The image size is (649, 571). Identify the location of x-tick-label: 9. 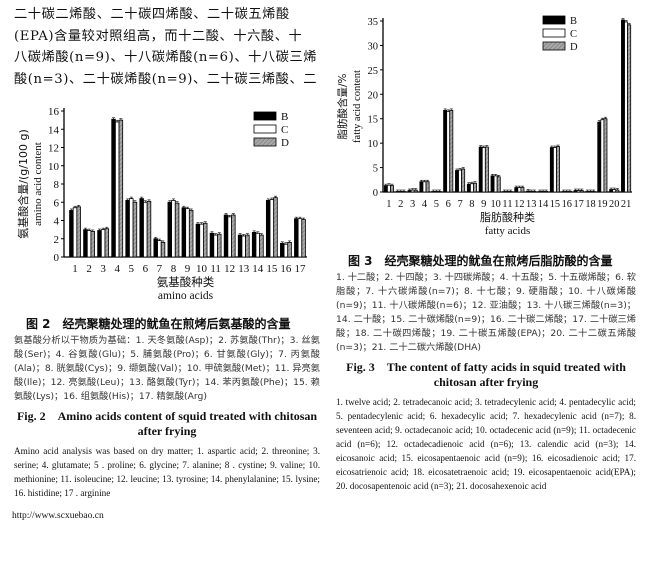
(483, 204).